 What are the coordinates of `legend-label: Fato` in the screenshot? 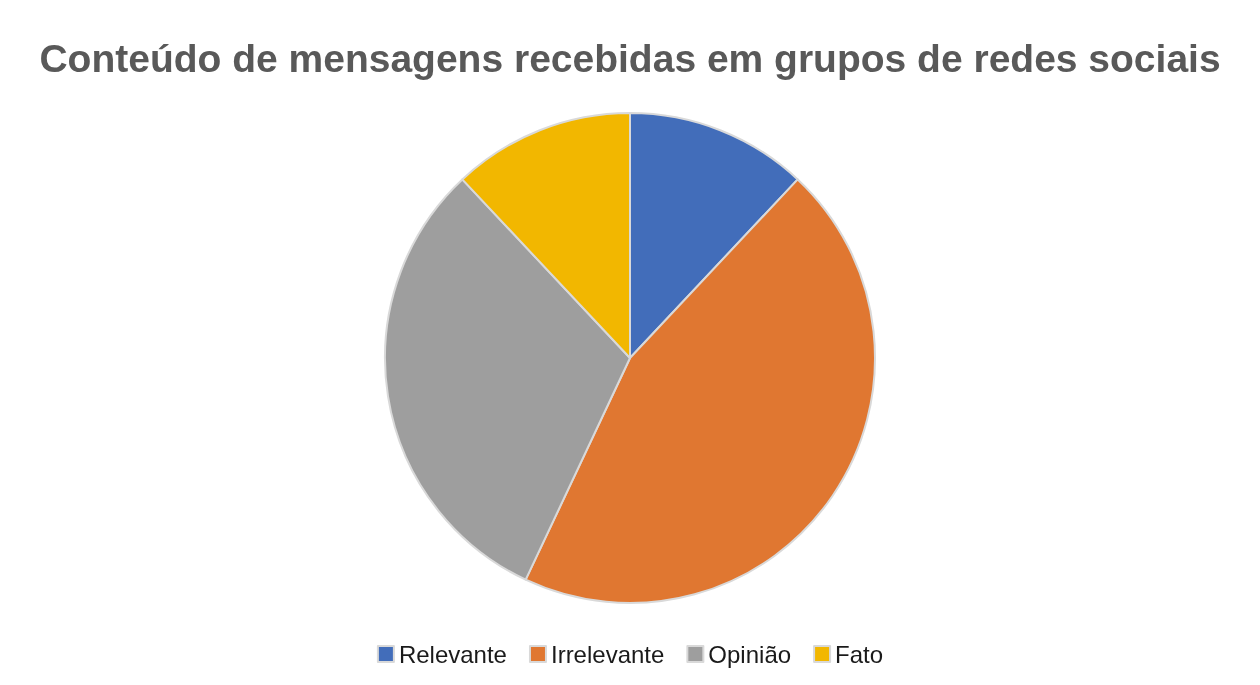 It's located at (859, 654).